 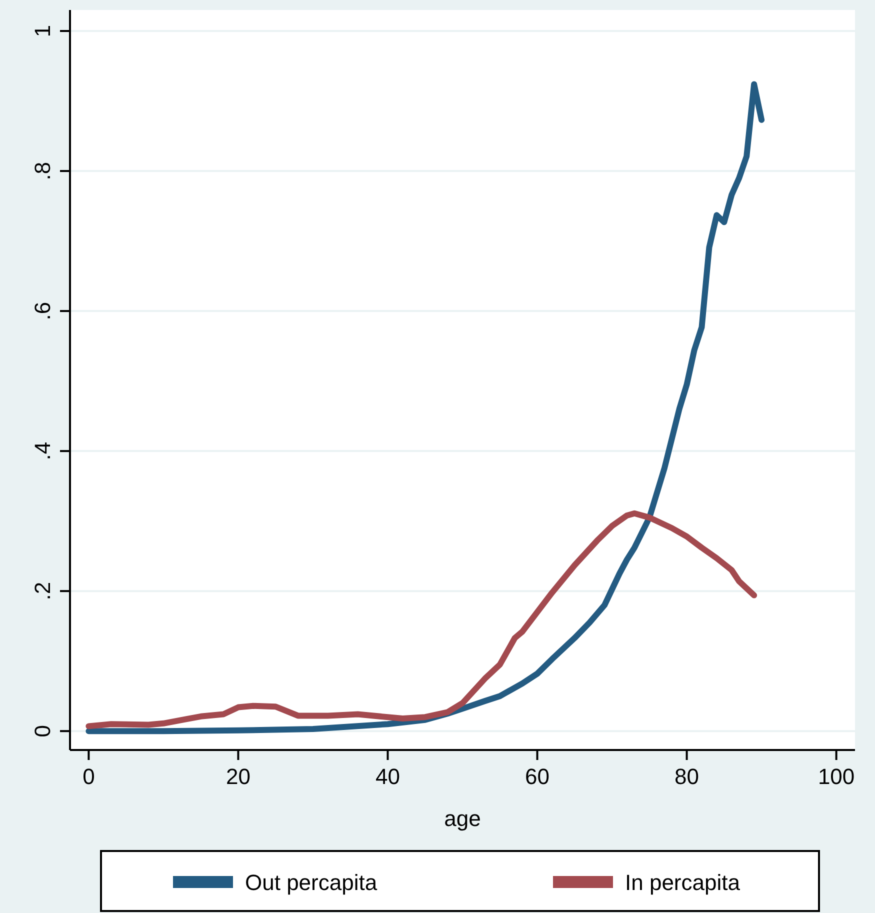 What do you see at coordinates (42, 171) in the screenshot?
I see `y-tick-label: .8` at bounding box center [42, 171].